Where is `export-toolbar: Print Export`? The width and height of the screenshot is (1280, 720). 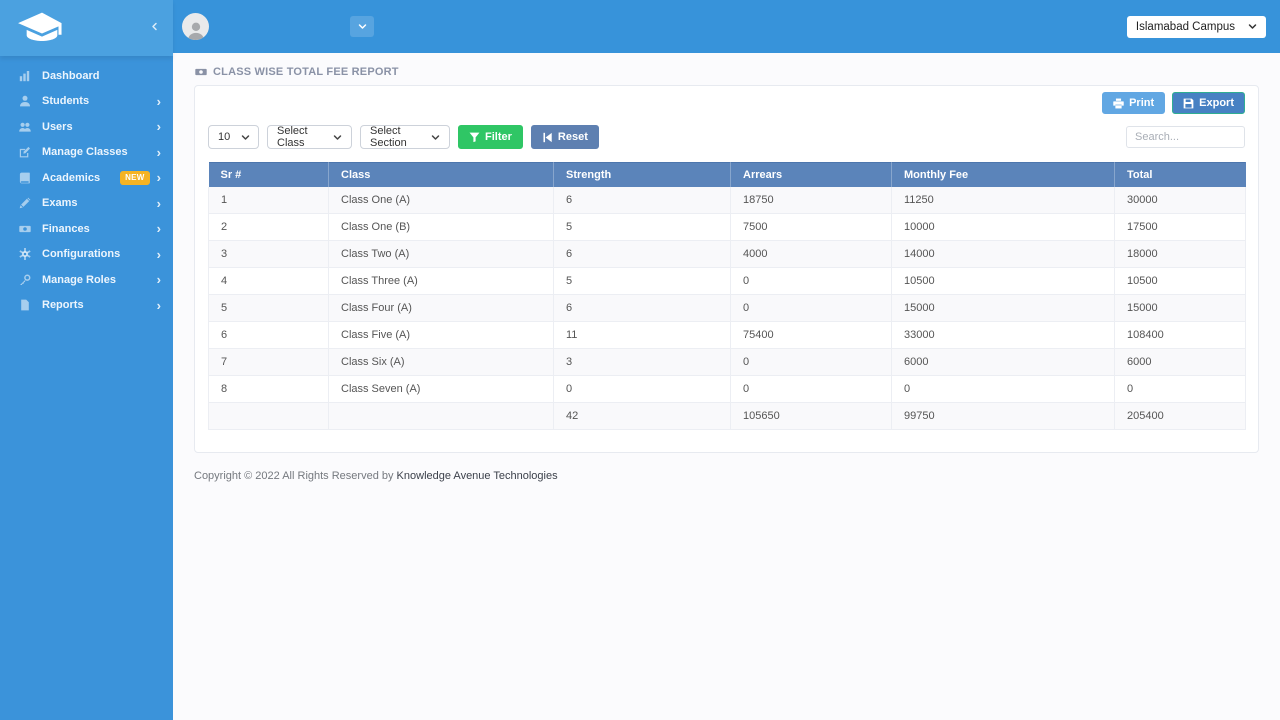 export-toolbar: Print Export is located at coordinates (726, 103).